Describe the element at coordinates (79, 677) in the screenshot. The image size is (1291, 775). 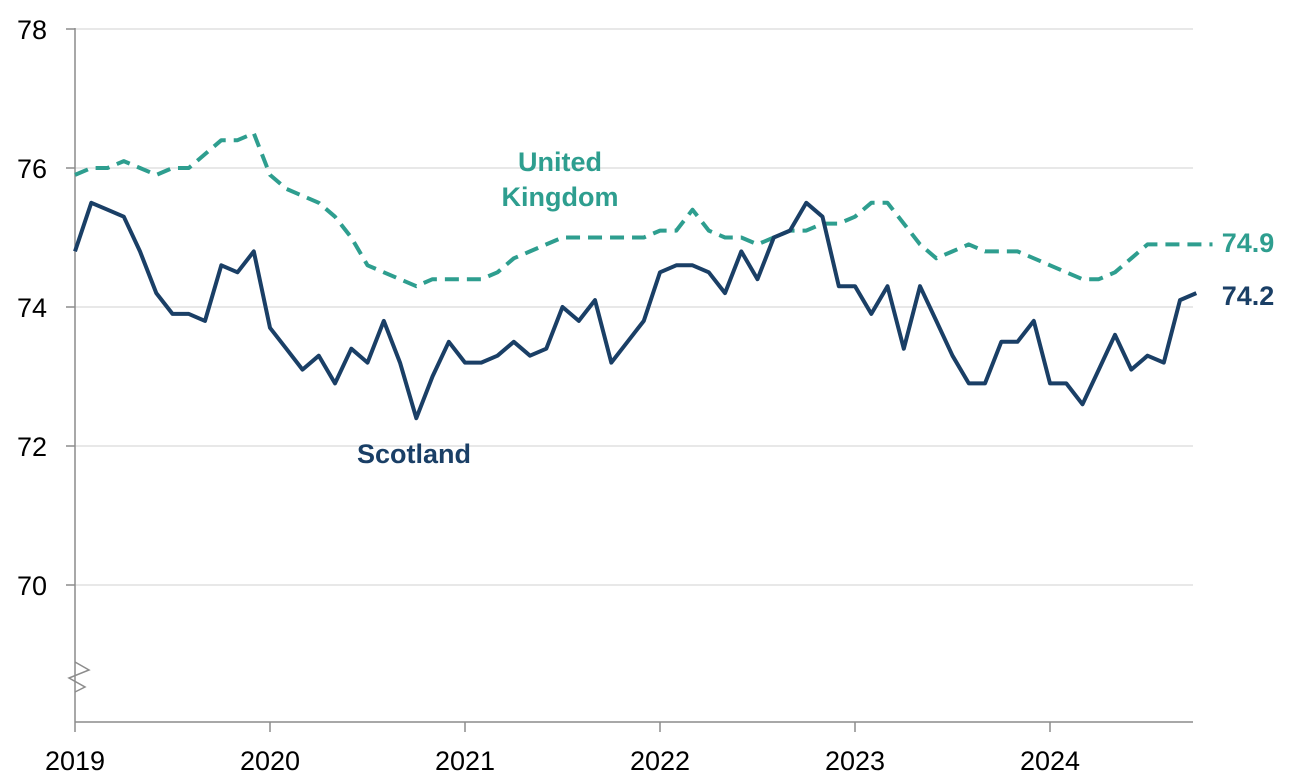
I see `axis-break-icon` at that location.